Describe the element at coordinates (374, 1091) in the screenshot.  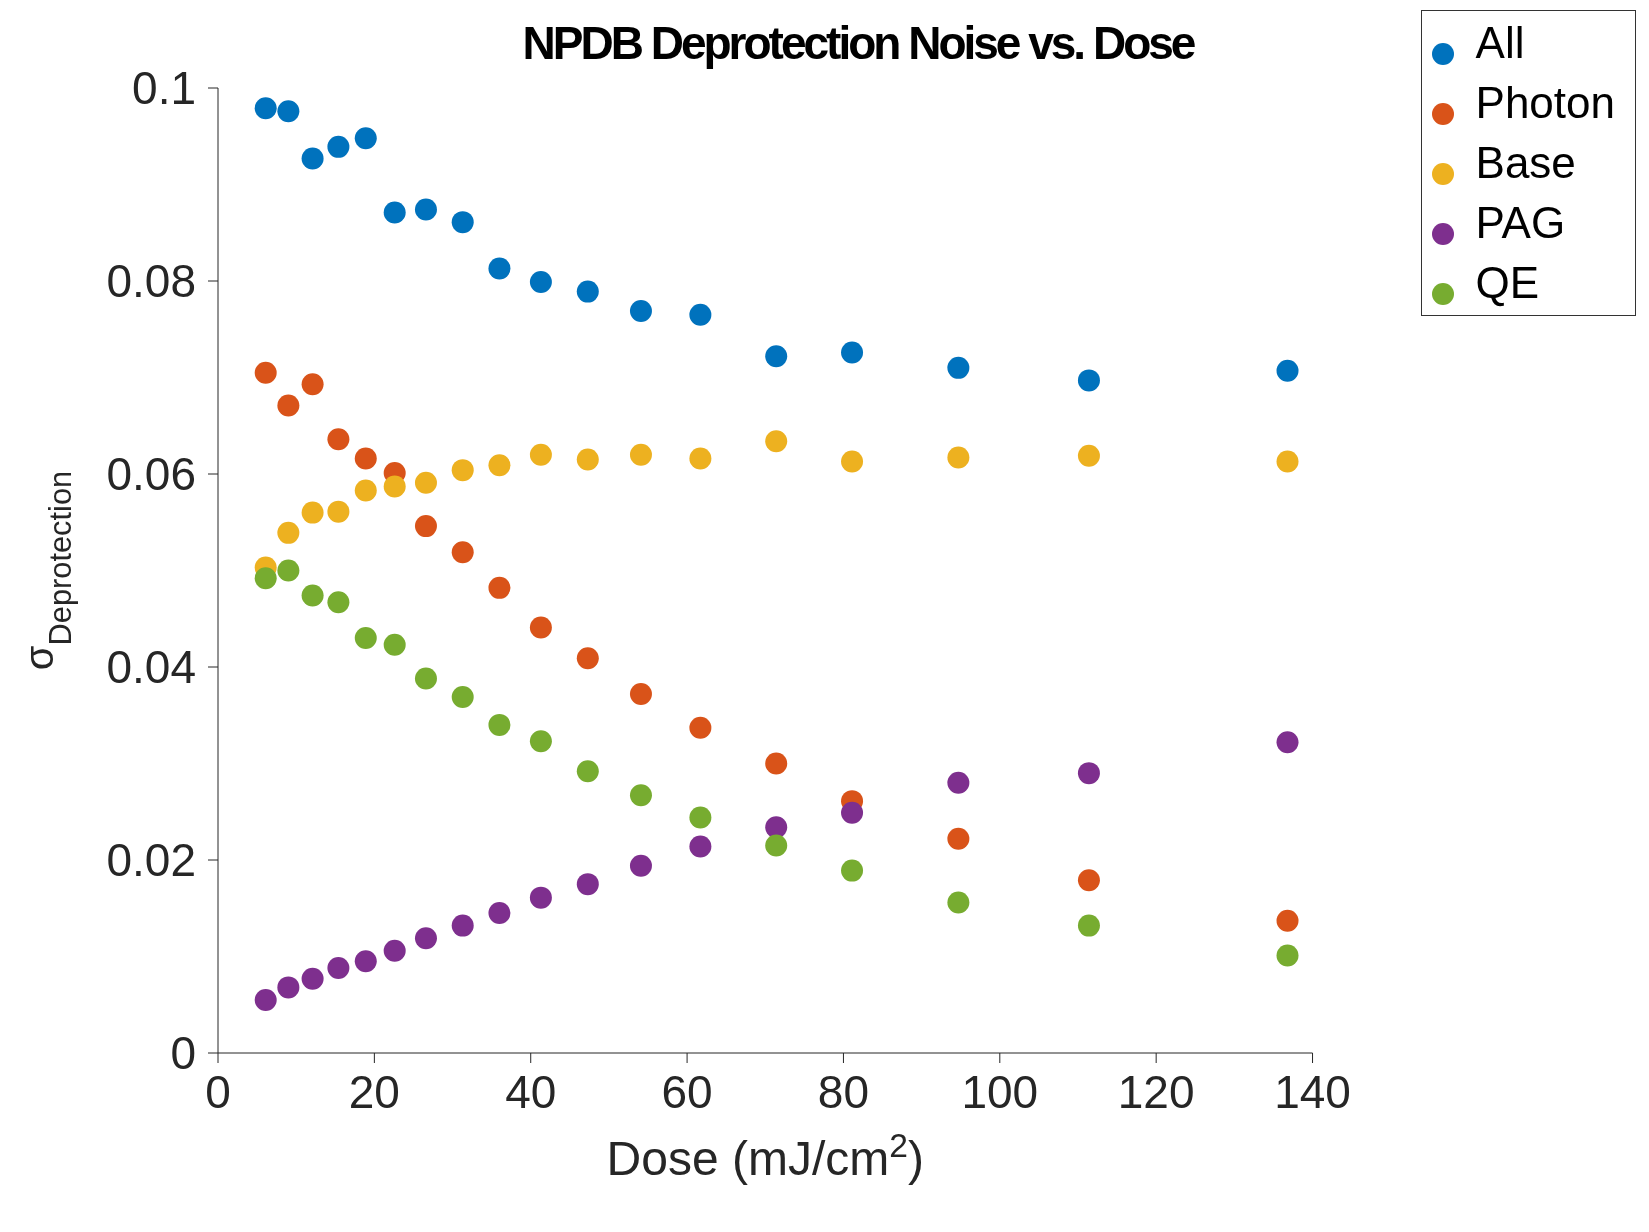
I see `x-tick-label: 20` at that location.